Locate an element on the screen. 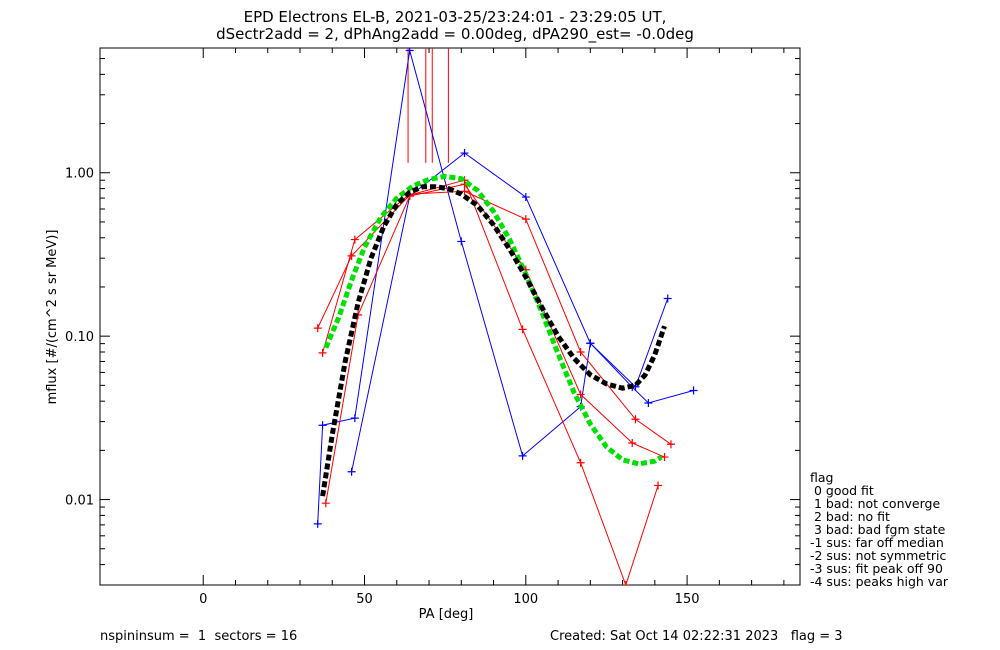 The width and height of the screenshot is (1000, 650). legend-entry: 1 bad: not converge is located at coordinates (875, 503).